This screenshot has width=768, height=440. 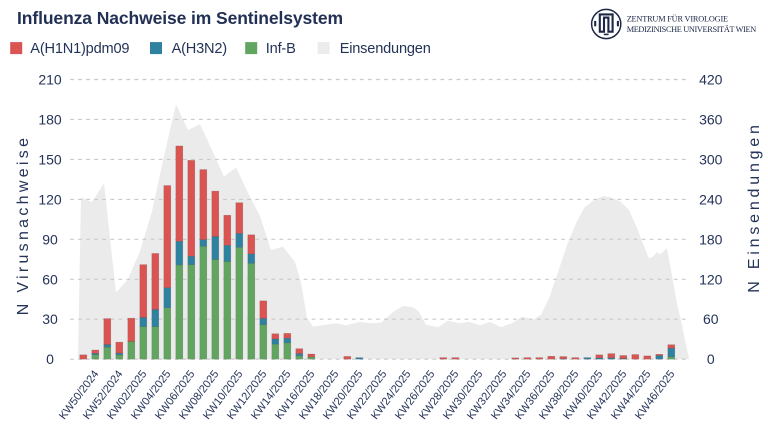 What do you see at coordinates (79, 49) in the screenshot?
I see `svg-text: A(H1N1)pdm09` at bounding box center [79, 49].